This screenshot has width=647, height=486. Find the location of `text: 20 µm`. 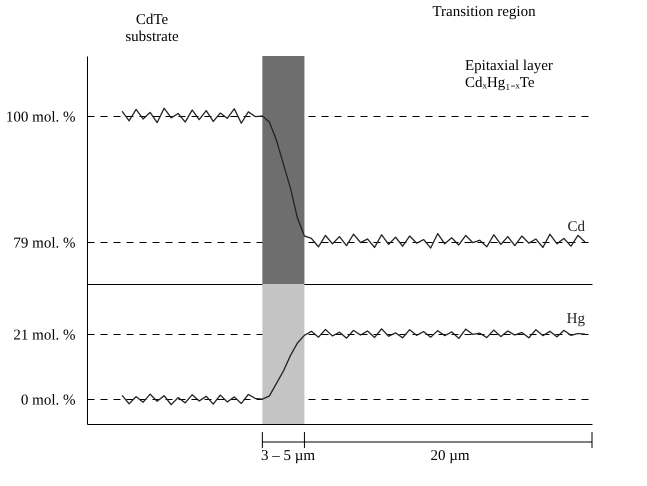

text: 20 µm is located at coordinates (450, 456).